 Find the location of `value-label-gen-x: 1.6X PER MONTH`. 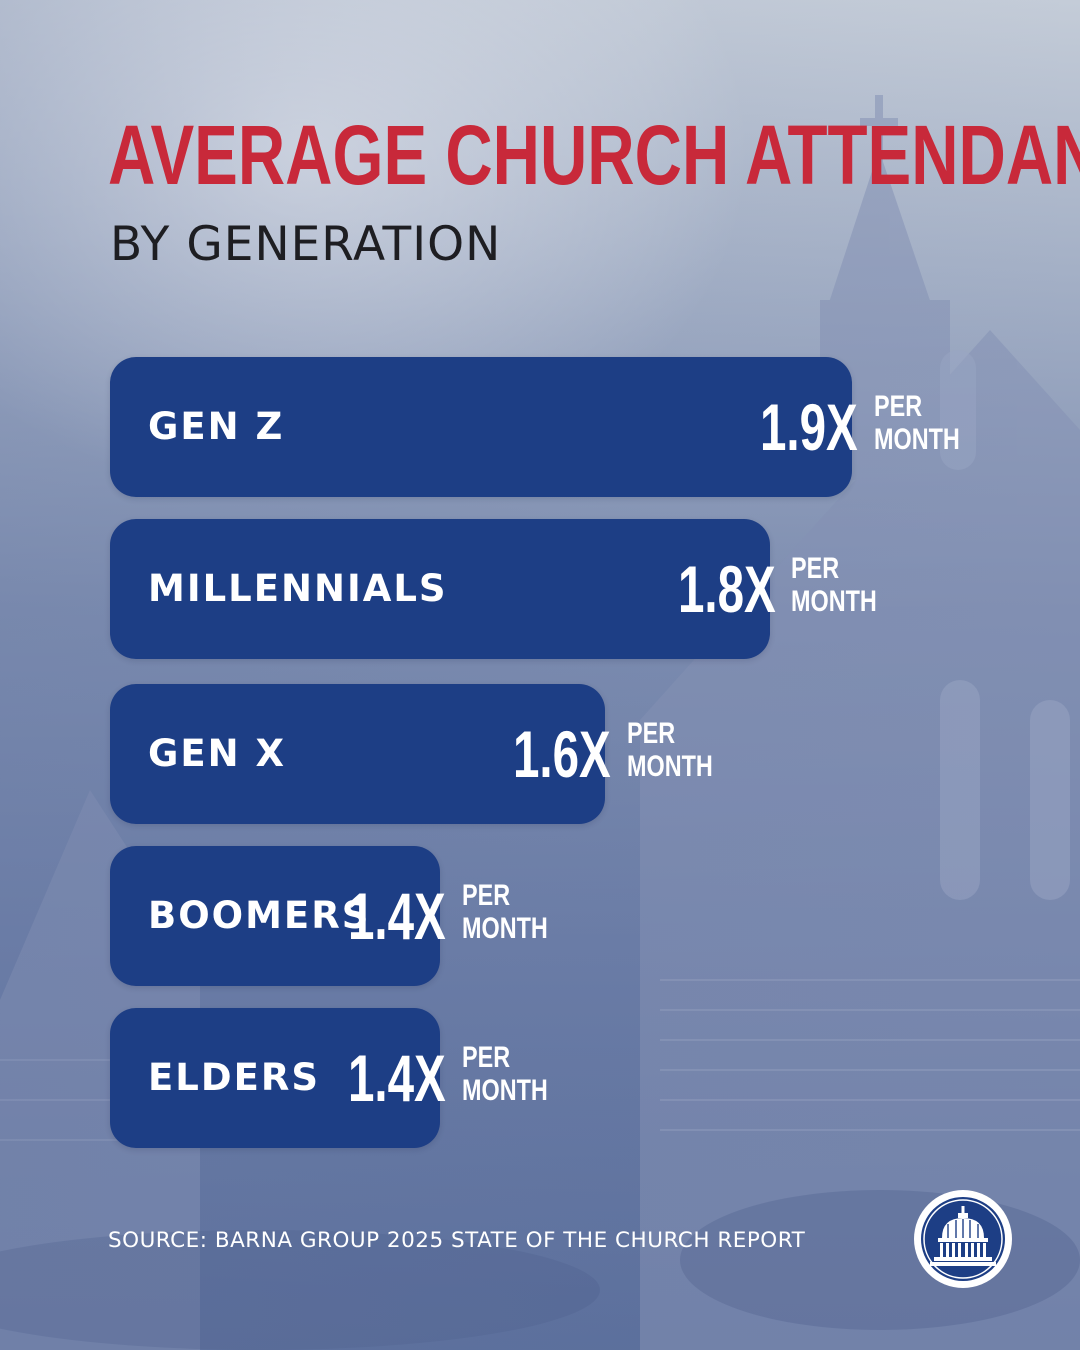

value-label-gen-x: 1.6X PER MONTH is located at coordinates (625, 754).